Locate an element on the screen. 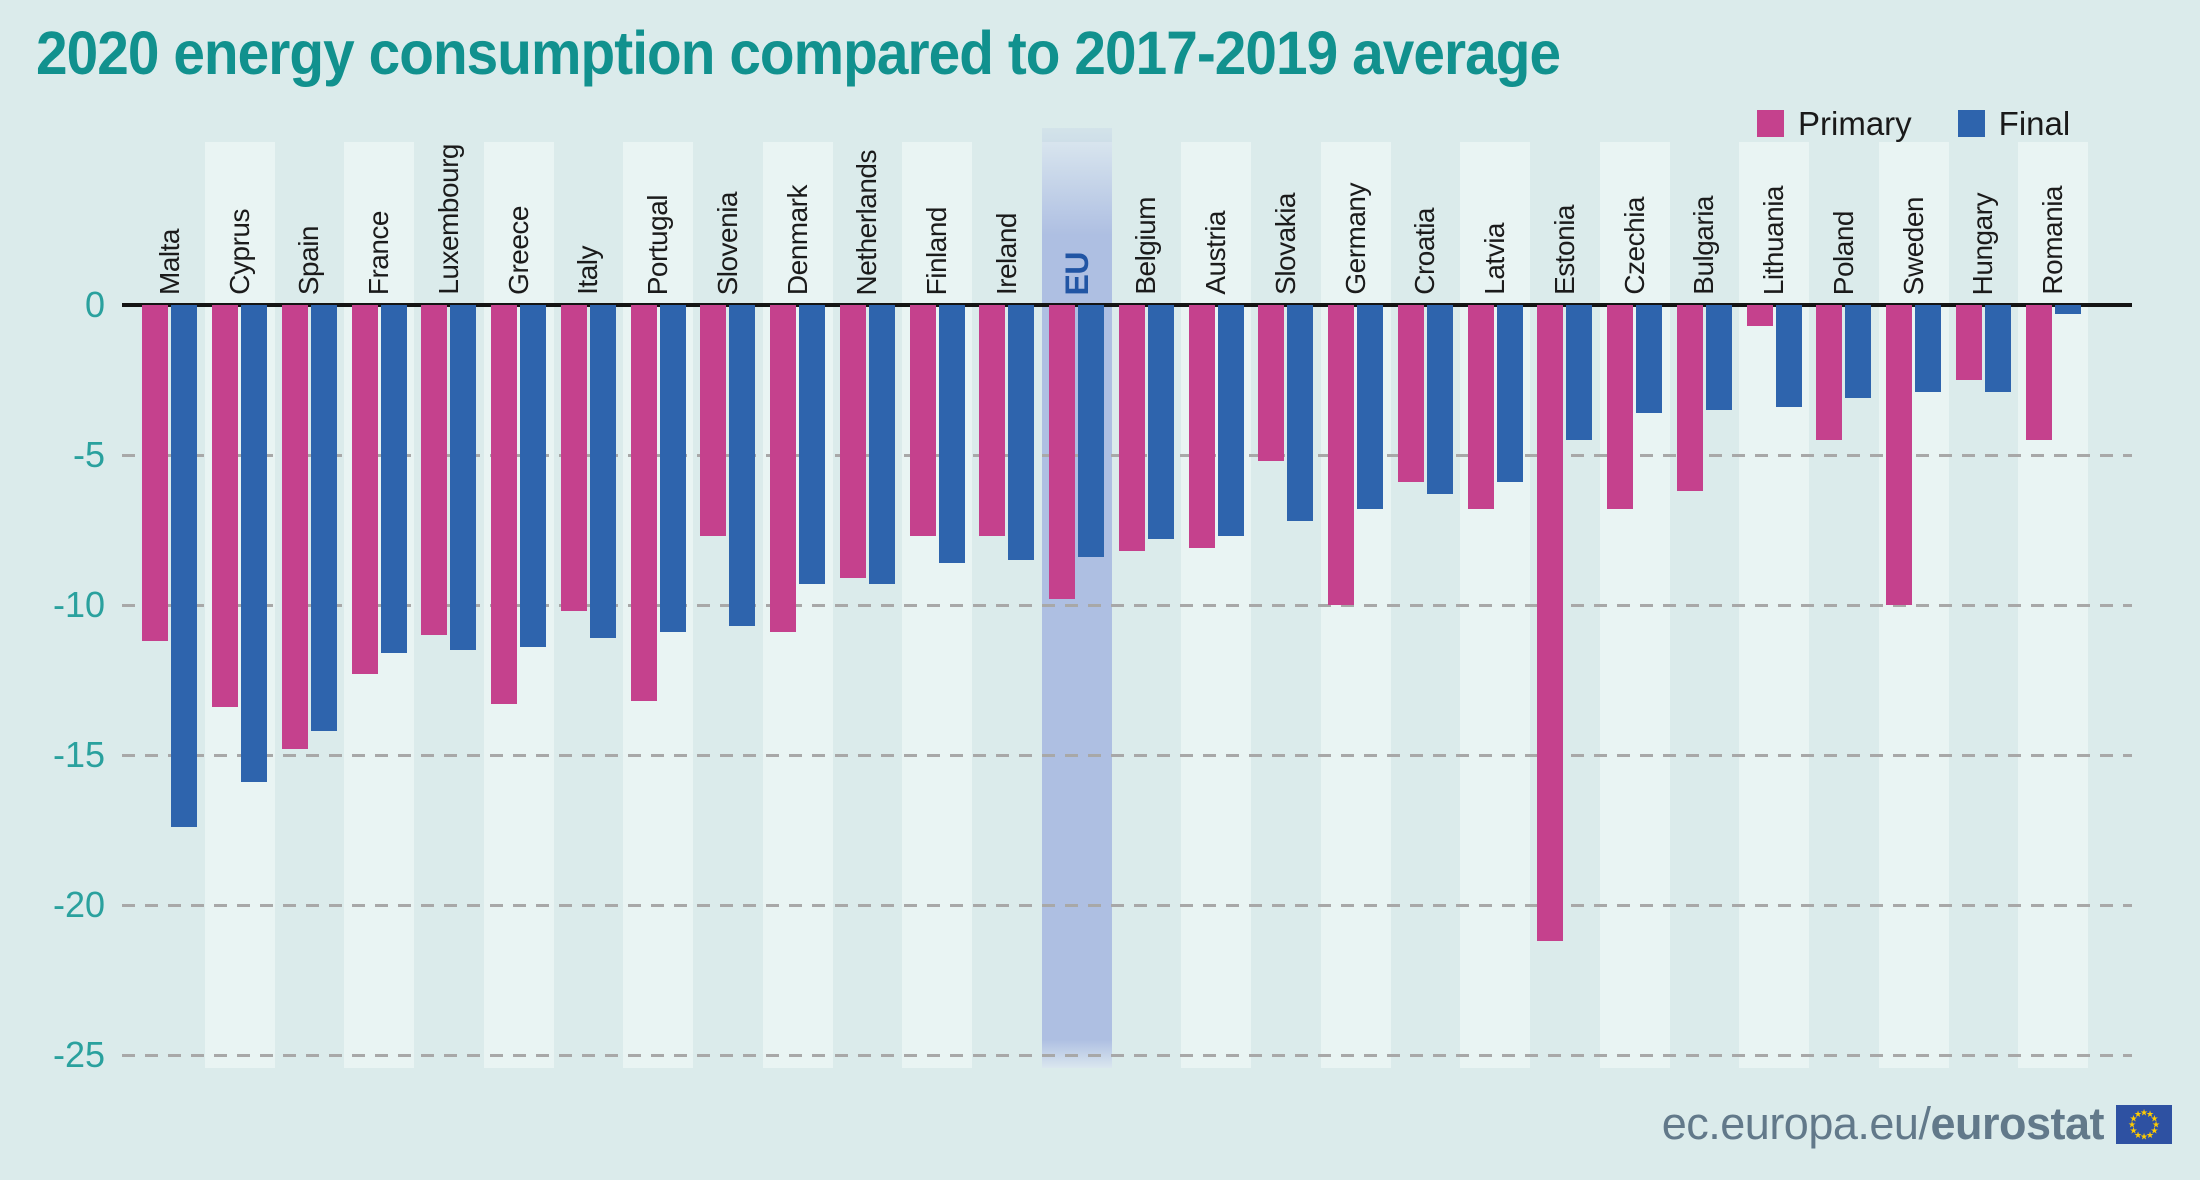  legend-item-final: Final is located at coordinates (2014, 123).